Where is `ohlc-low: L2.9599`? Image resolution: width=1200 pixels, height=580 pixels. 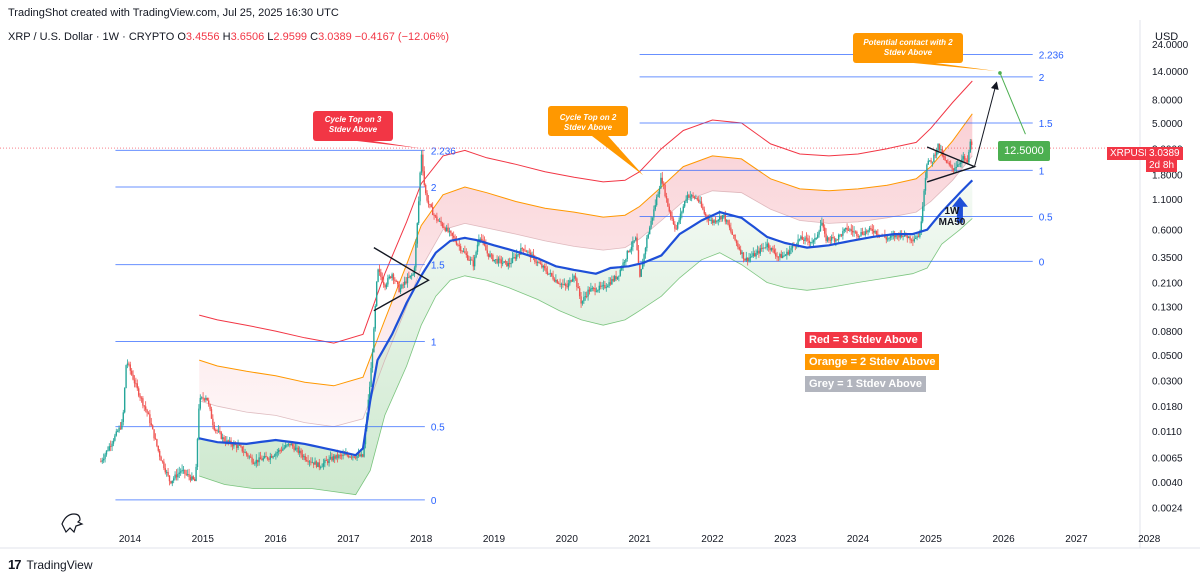 ohlc-low: L2.9599 is located at coordinates (287, 37).